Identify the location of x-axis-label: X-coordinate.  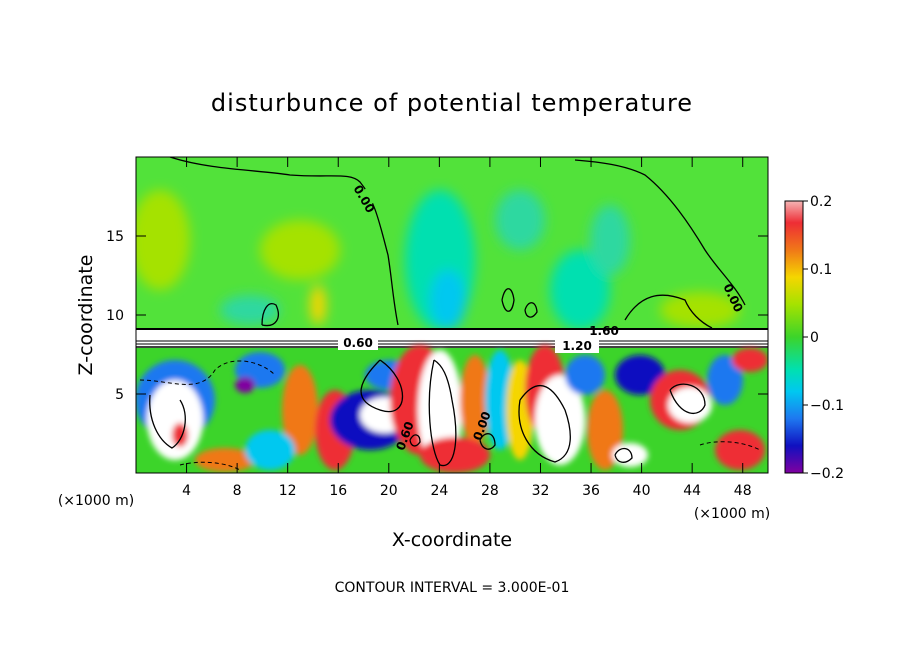
(452, 540).